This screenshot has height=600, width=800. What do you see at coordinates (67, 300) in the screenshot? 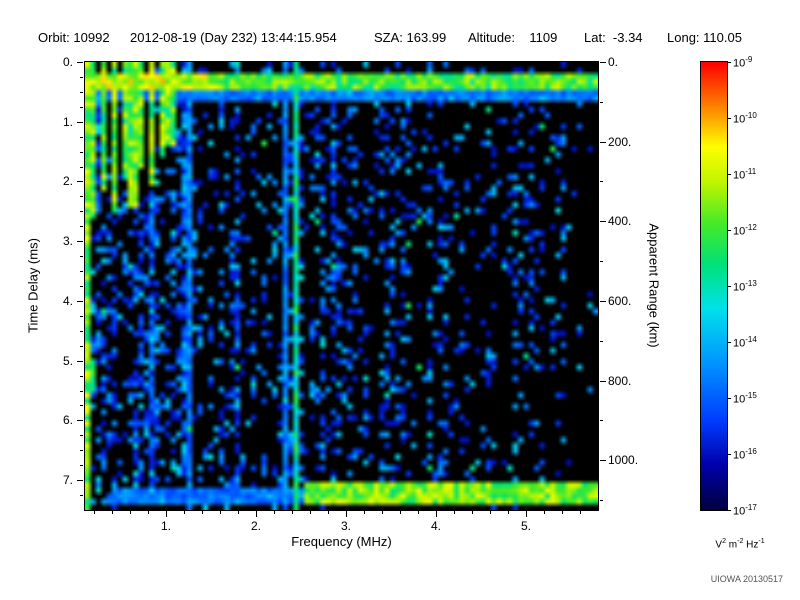
I see `y-tick-label: 4.` at bounding box center [67, 300].